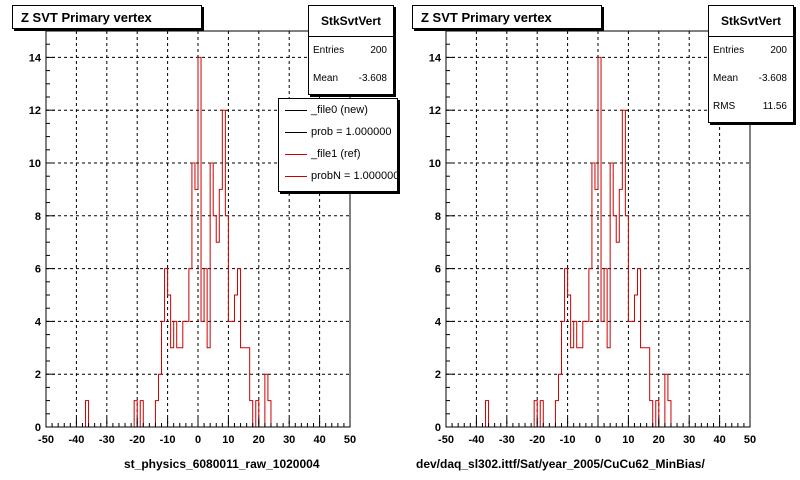 The image size is (800, 480). I want to click on left-stats-entries-row: Entries 200, so click(351, 51).